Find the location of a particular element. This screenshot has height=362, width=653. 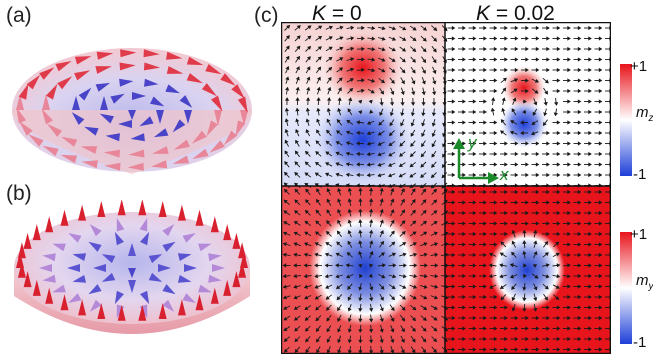

y-axis-label: y is located at coordinates (472, 142).